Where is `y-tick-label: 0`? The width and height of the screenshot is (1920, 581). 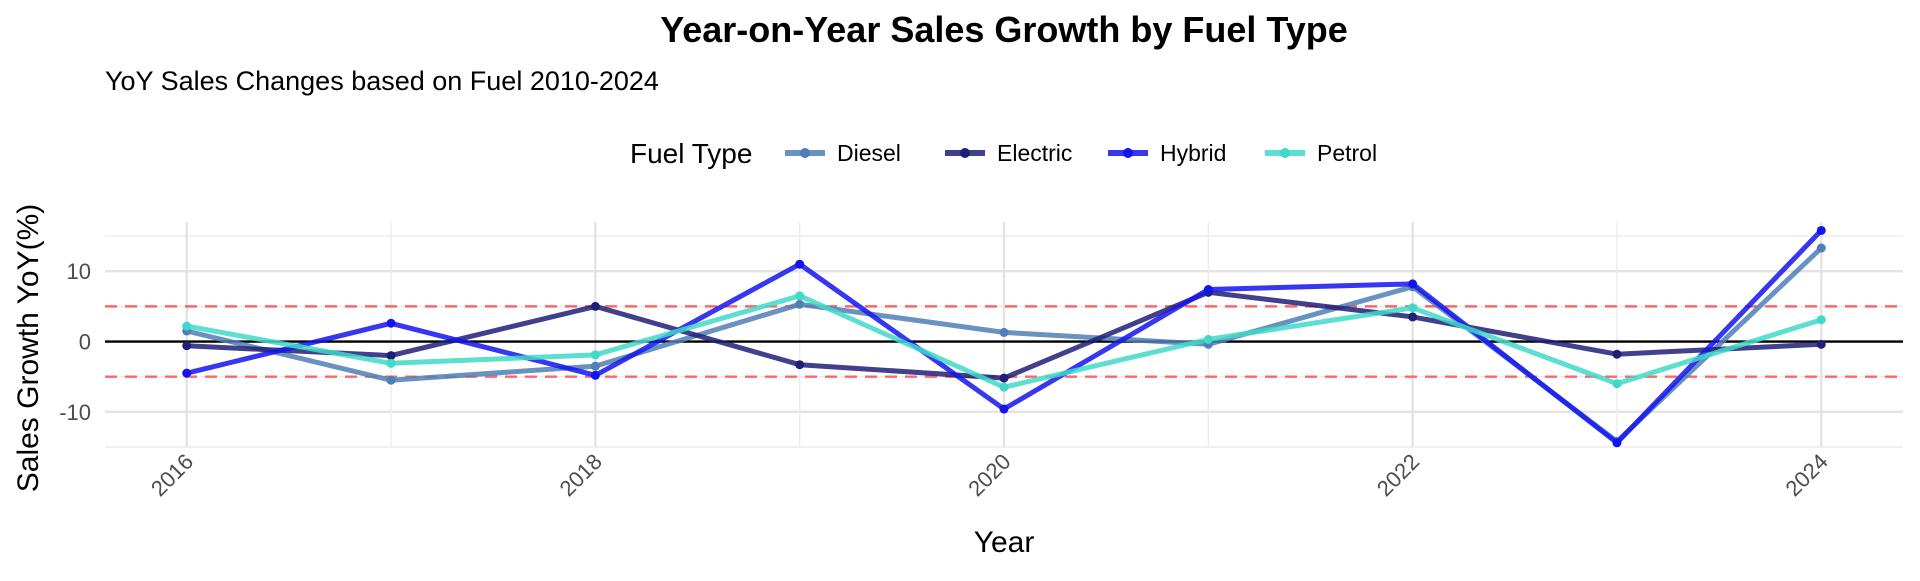 y-tick-label: 0 is located at coordinates (85, 342).